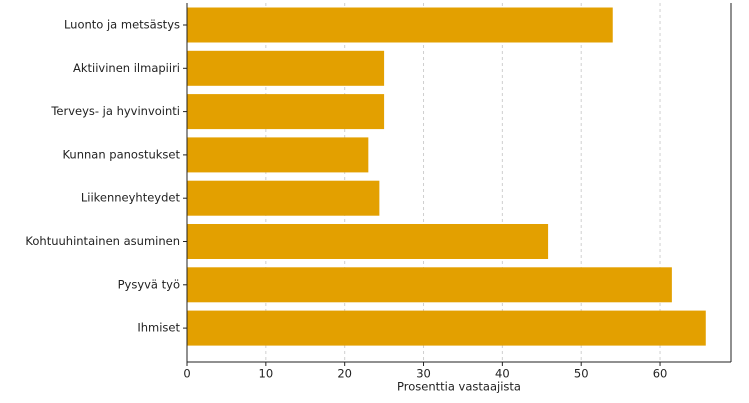 The image size is (749, 403). What do you see at coordinates (122, 25) in the screenshot?
I see `y-tick-label: Luonto ja metsästys` at bounding box center [122, 25].